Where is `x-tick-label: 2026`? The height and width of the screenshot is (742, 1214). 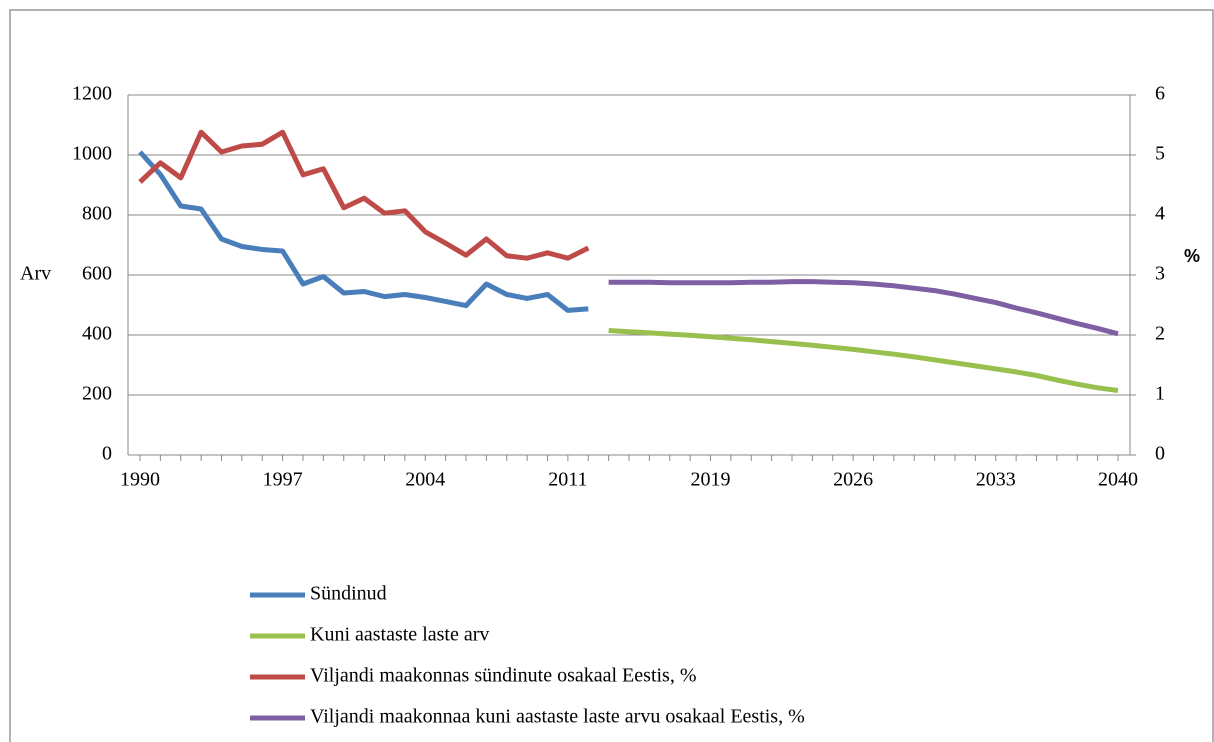
x-tick-label: 2026 is located at coordinates (853, 480).